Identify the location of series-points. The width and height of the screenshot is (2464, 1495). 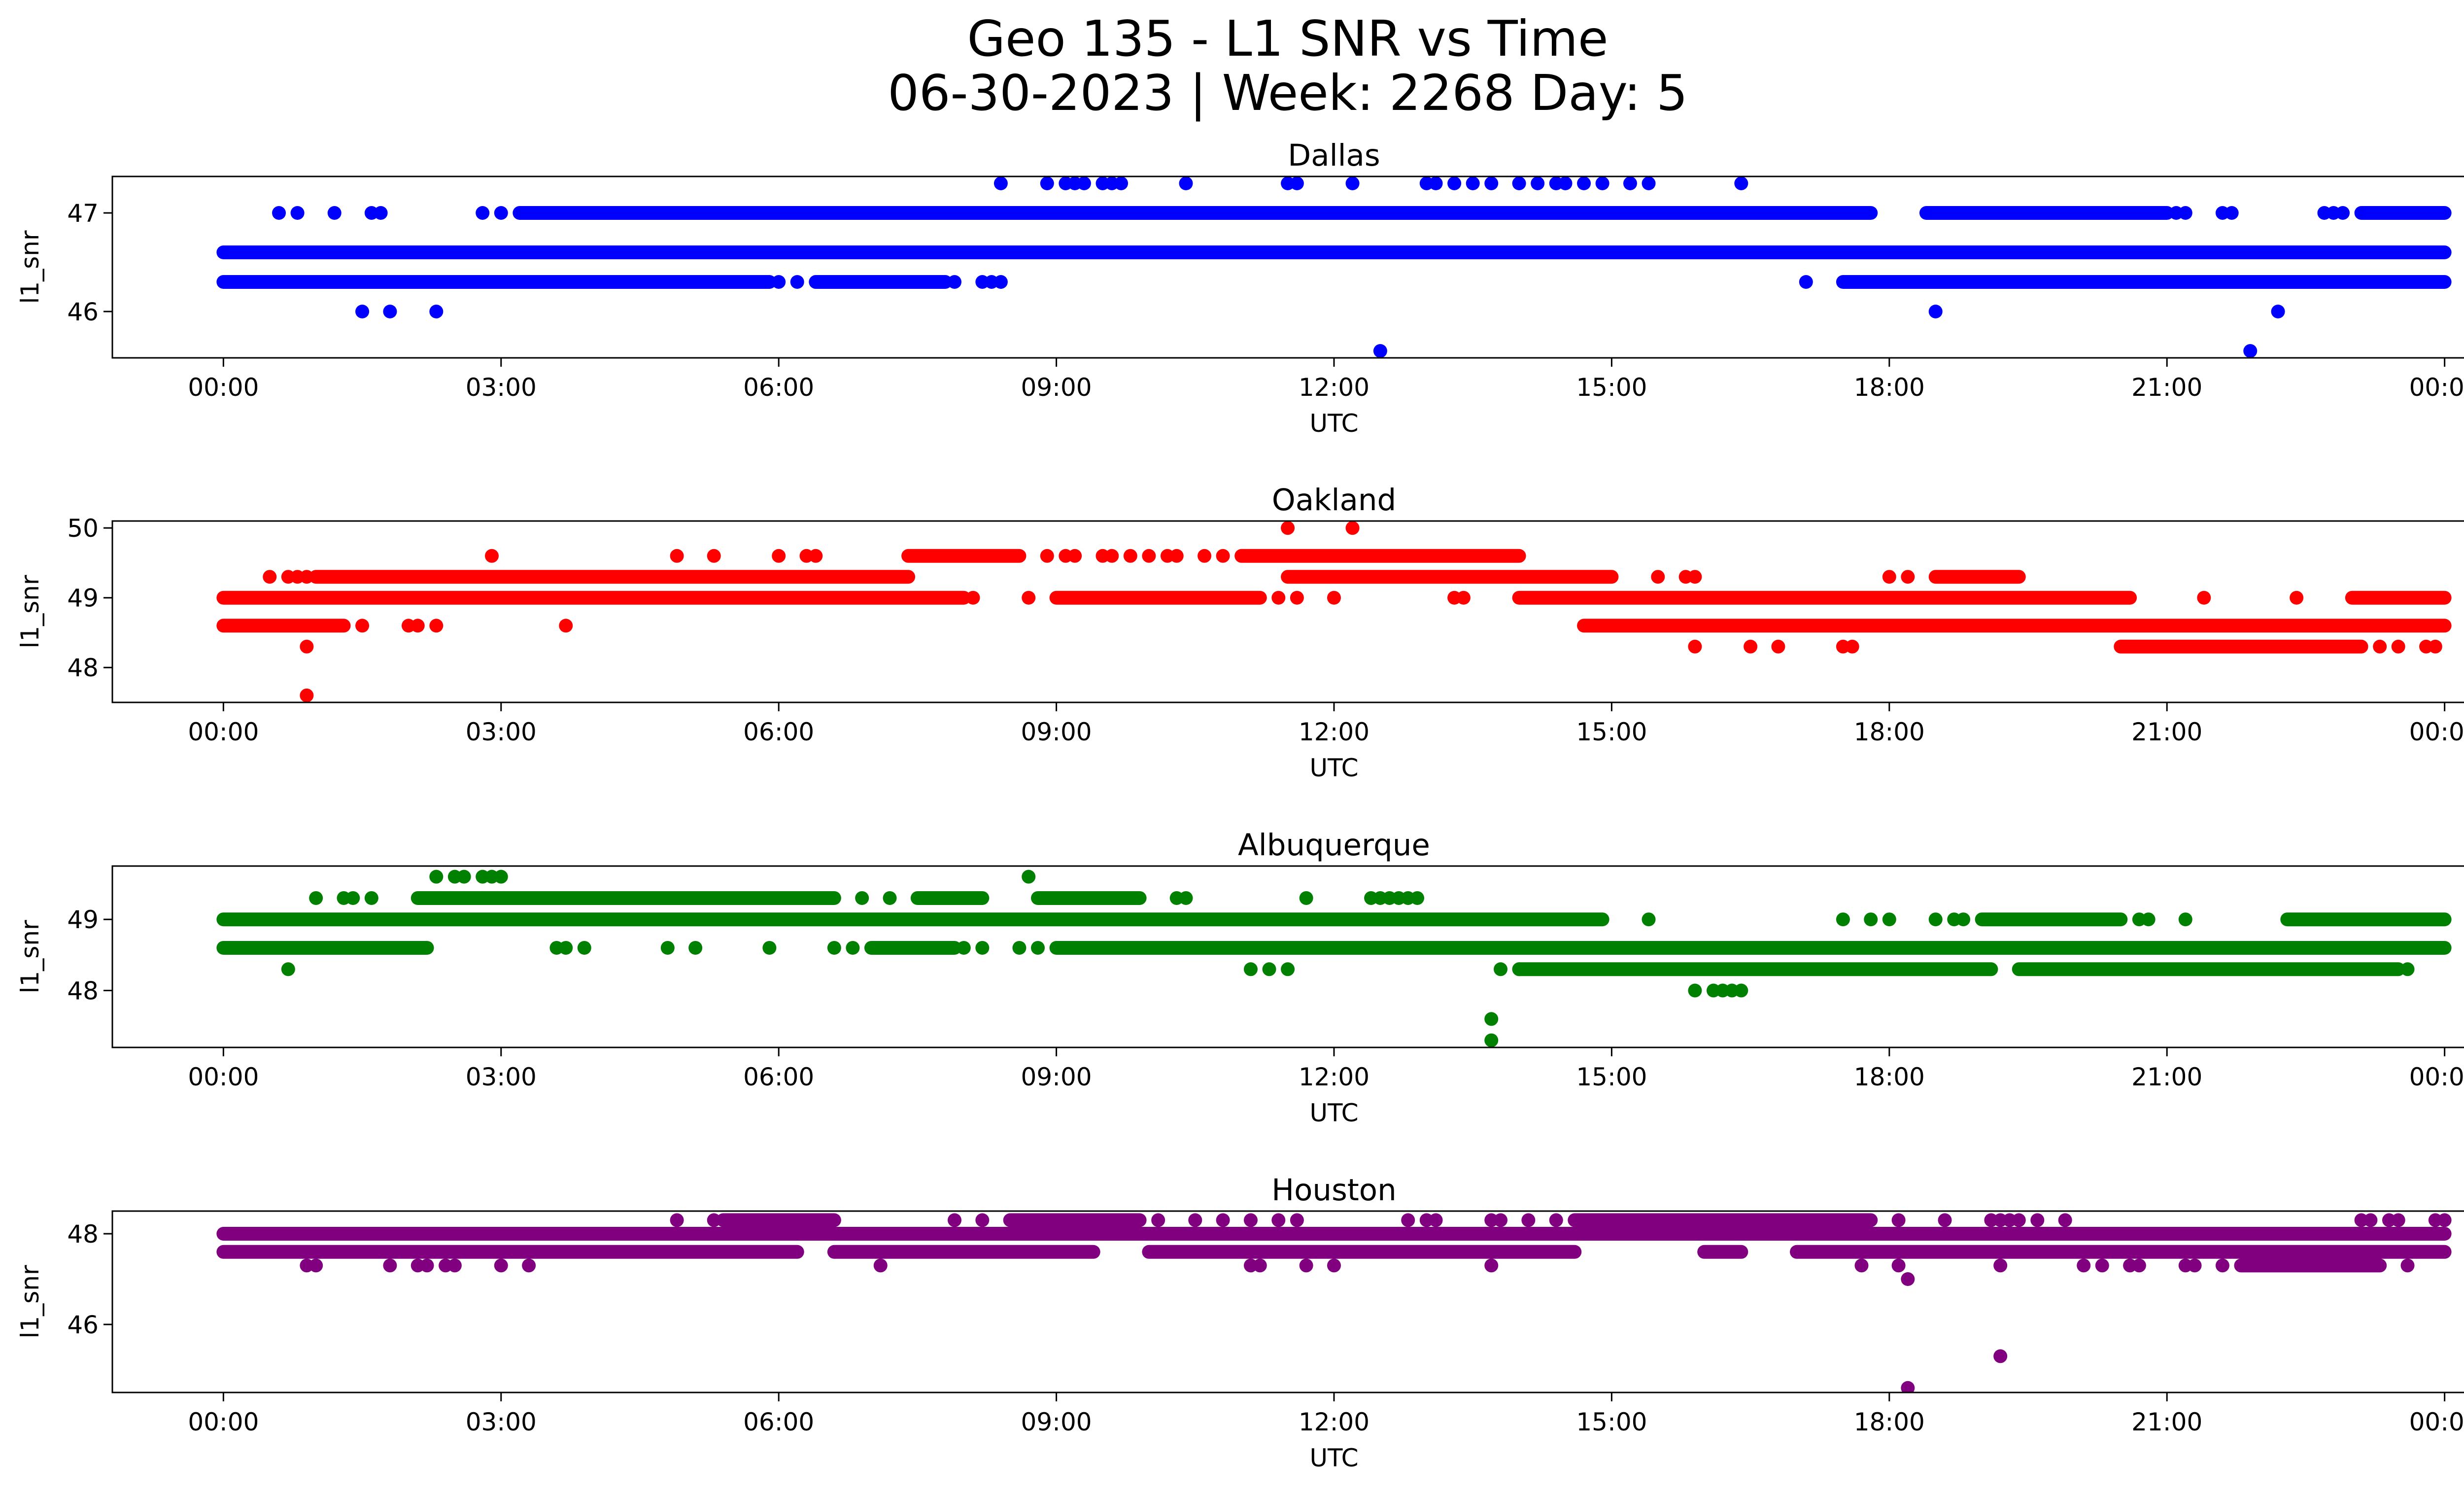
(1334, 1302).